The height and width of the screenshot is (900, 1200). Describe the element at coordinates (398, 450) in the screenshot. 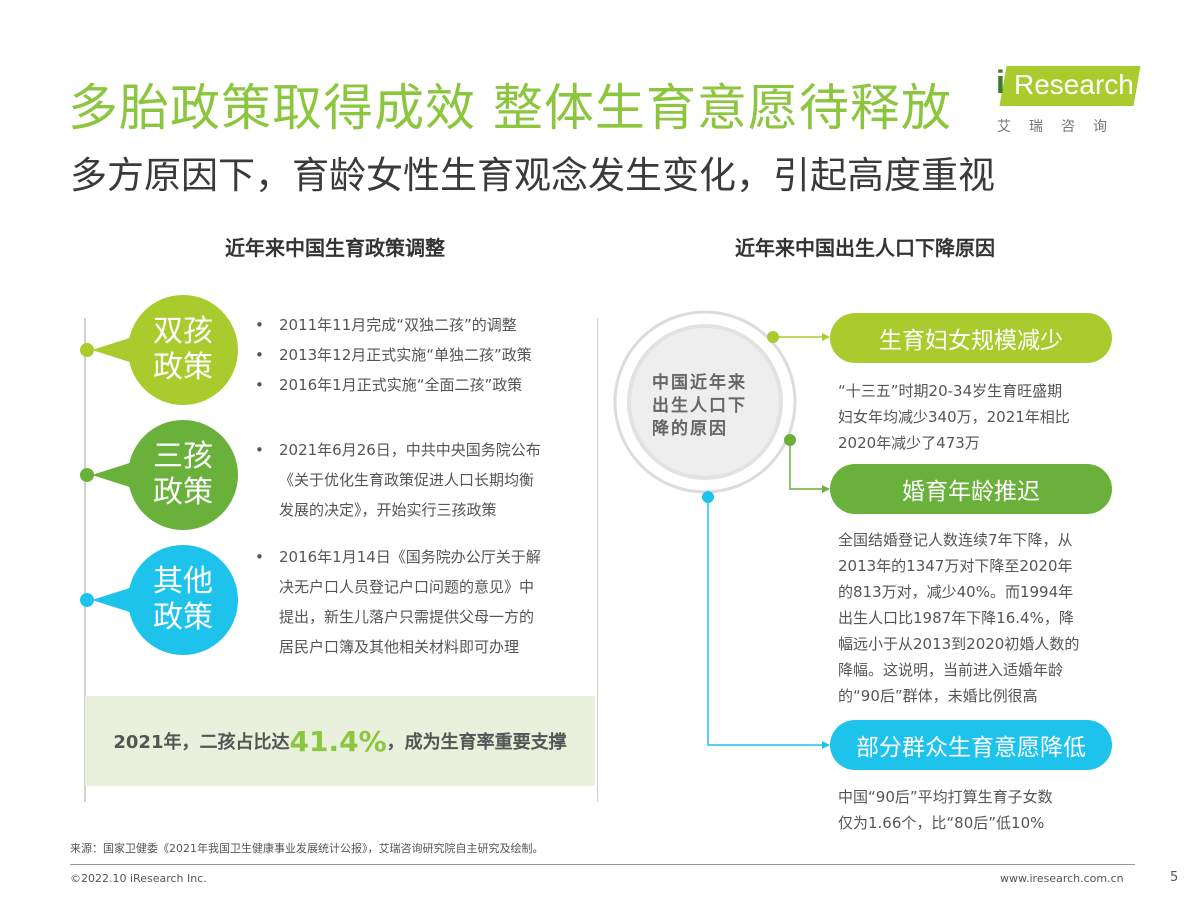

I see `bullet-item: 2021年6月26日，中共中央国务院公布` at that location.